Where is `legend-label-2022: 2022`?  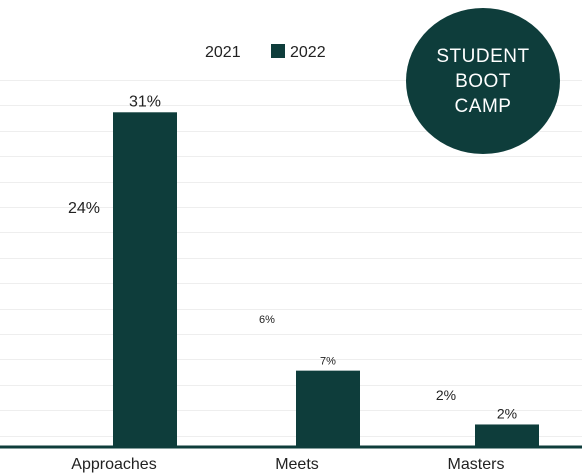 legend-label-2022: 2022 is located at coordinates (308, 52).